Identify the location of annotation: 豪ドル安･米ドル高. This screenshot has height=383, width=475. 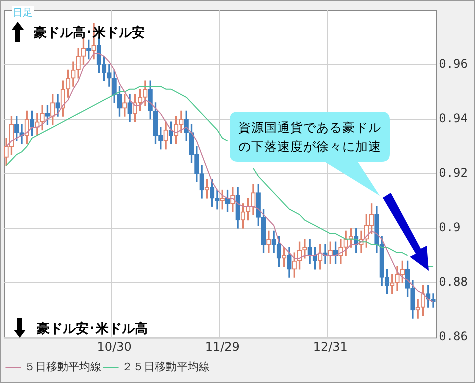
(92, 329).